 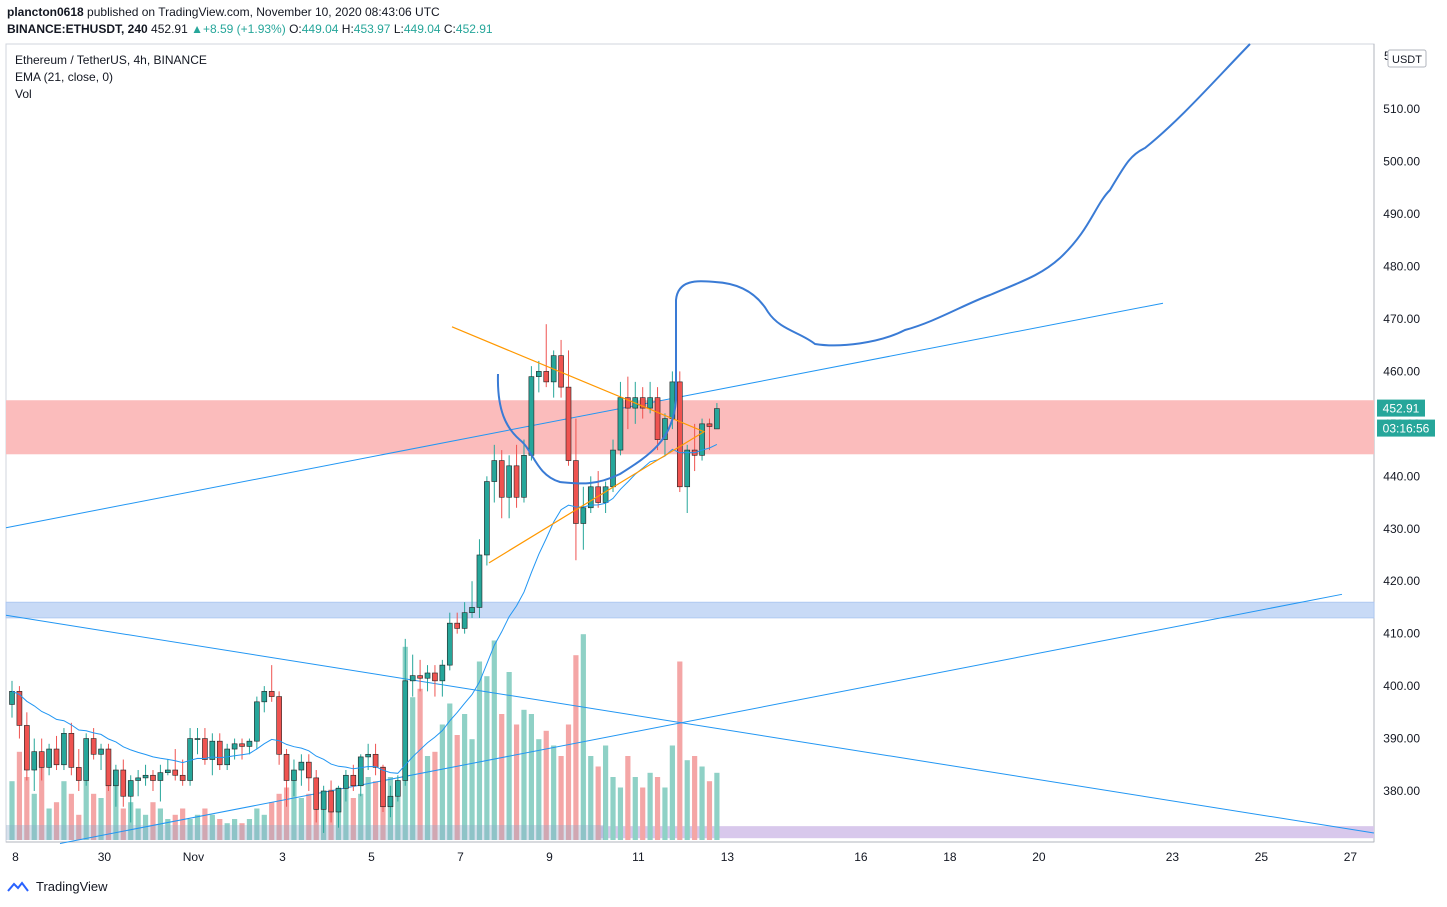 What do you see at coordinates (23, 94) in the screenshot?
I see `legend-vol: Vol` at bounding box center [23, 94].